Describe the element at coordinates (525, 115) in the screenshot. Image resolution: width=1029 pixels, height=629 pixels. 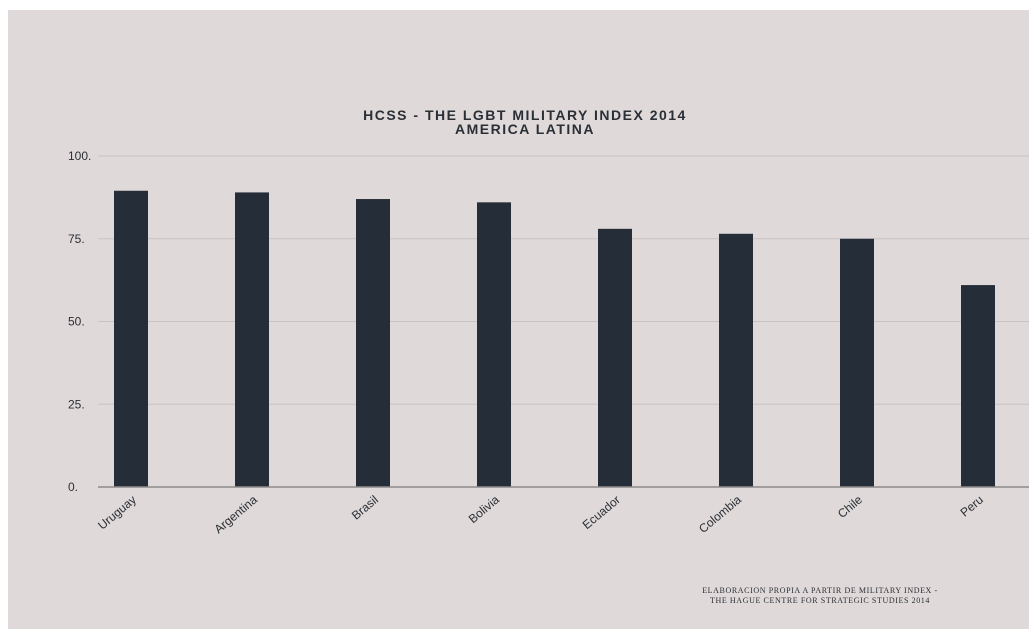
I see `chart-title: HCSS - THE LGBT MILITARY INDEX 2014` at that location.